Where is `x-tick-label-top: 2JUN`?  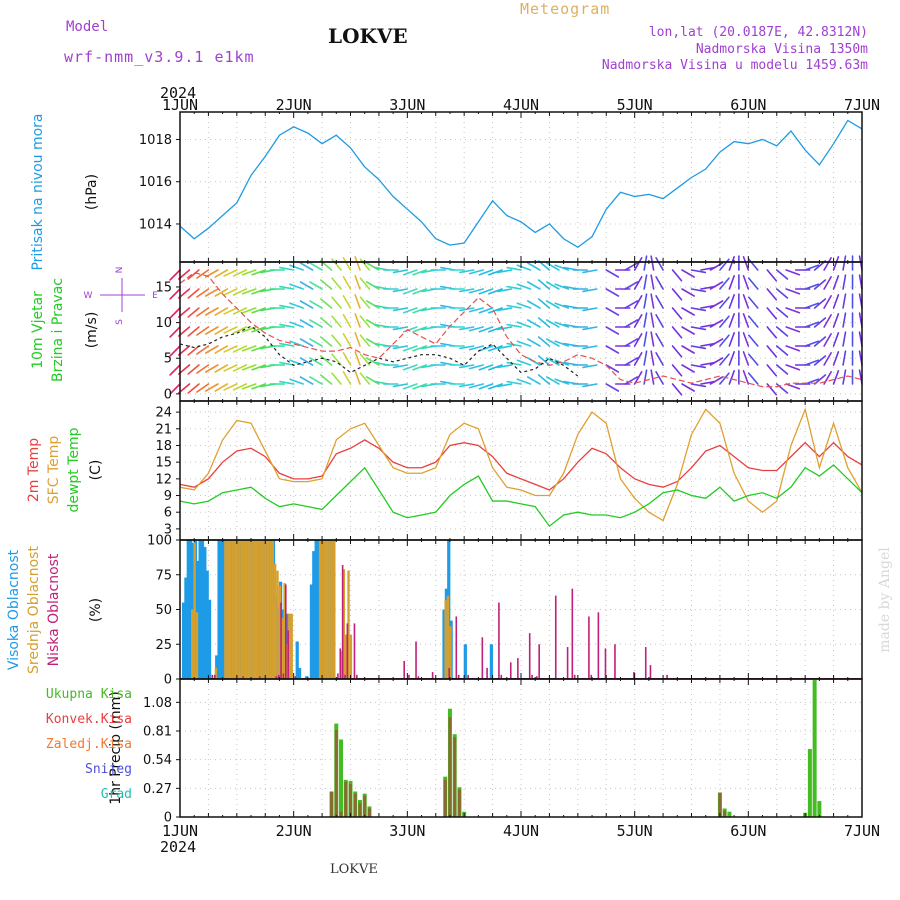
x-tick-label-top: 2JUN is located at coordinates (294, 105).